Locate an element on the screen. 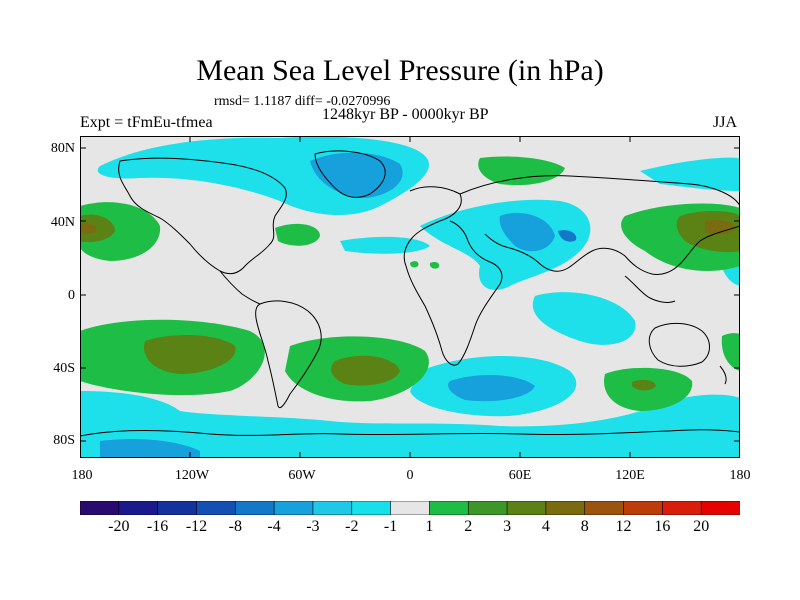 This screenshot has width=800, height=600. north-pacific-west-high-core is located at coordinates (97, 228).